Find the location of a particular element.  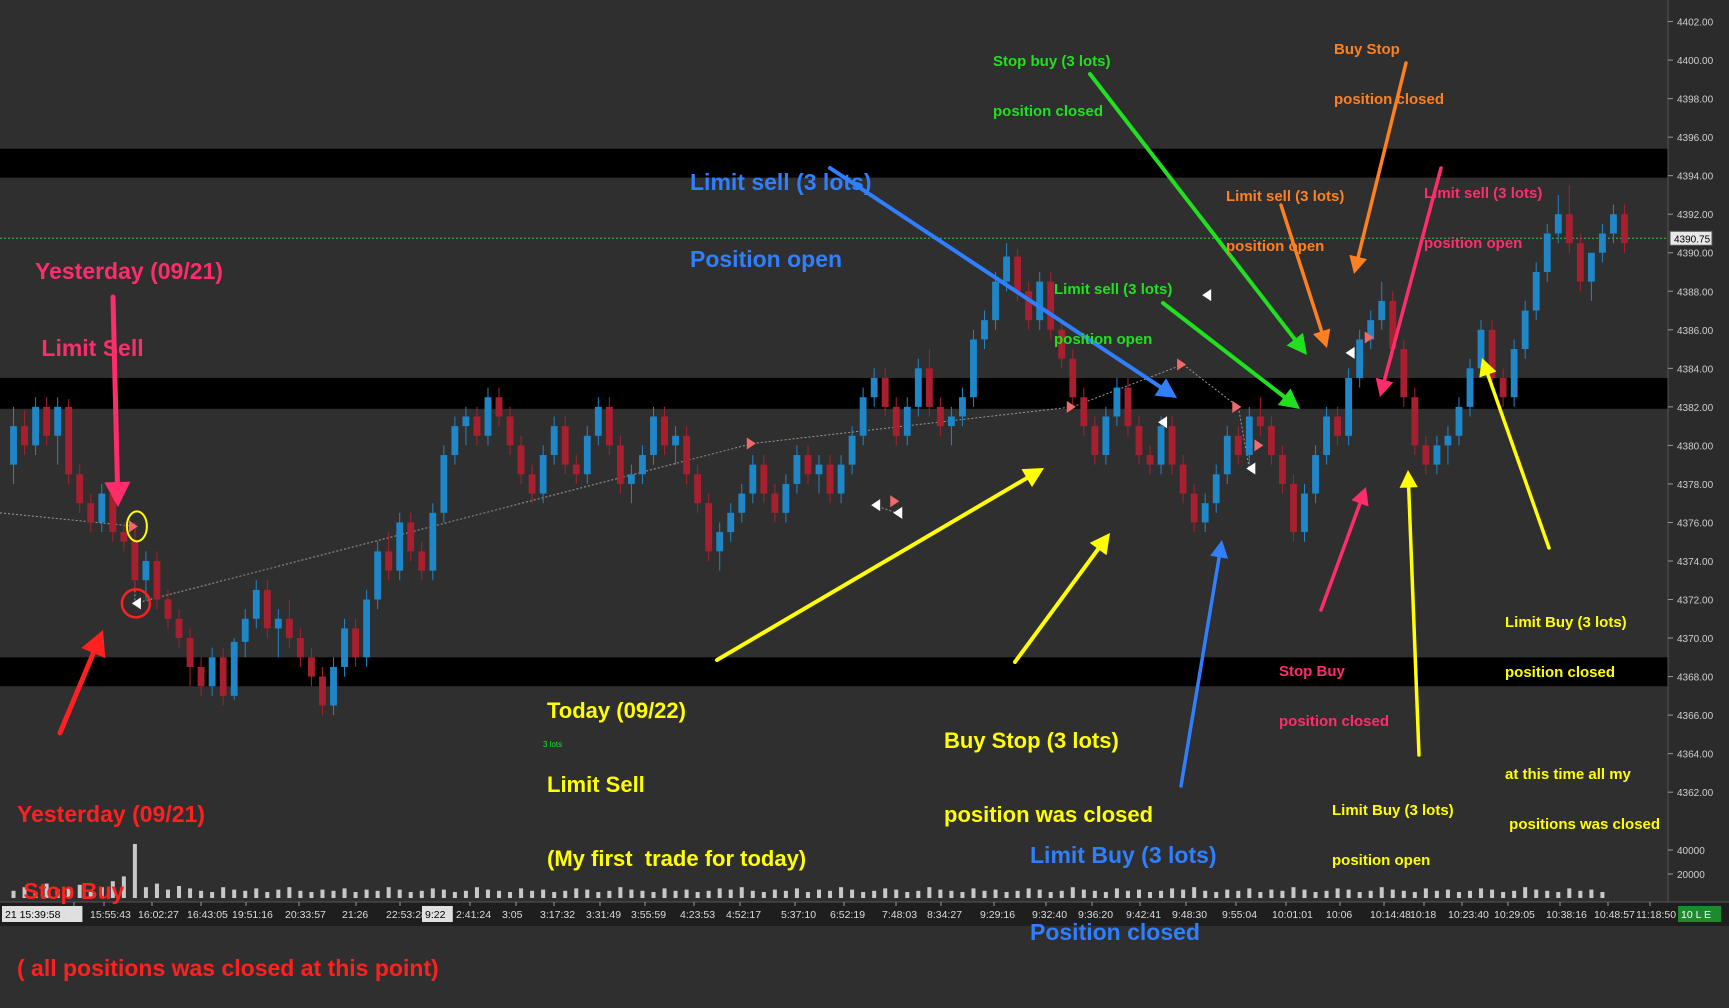

price-band is located at coordinates (834, 672).